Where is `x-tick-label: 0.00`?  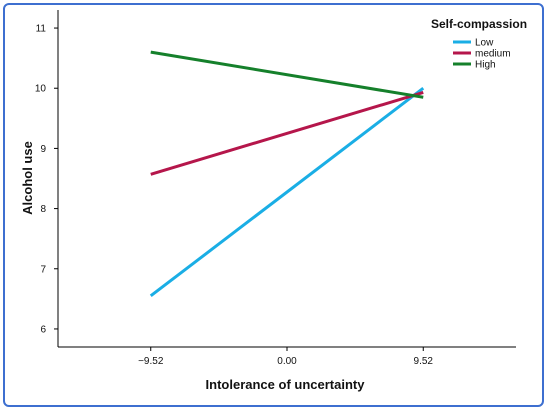 x-tick-label: 0.00 is located at coordinates (287, 361).